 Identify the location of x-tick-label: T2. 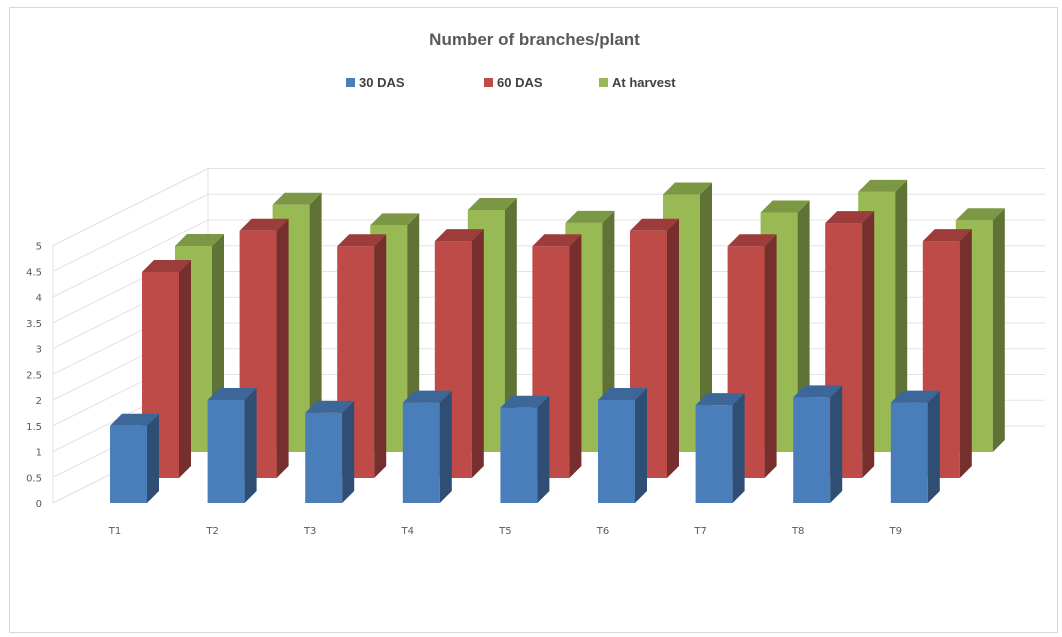
(211, 531).